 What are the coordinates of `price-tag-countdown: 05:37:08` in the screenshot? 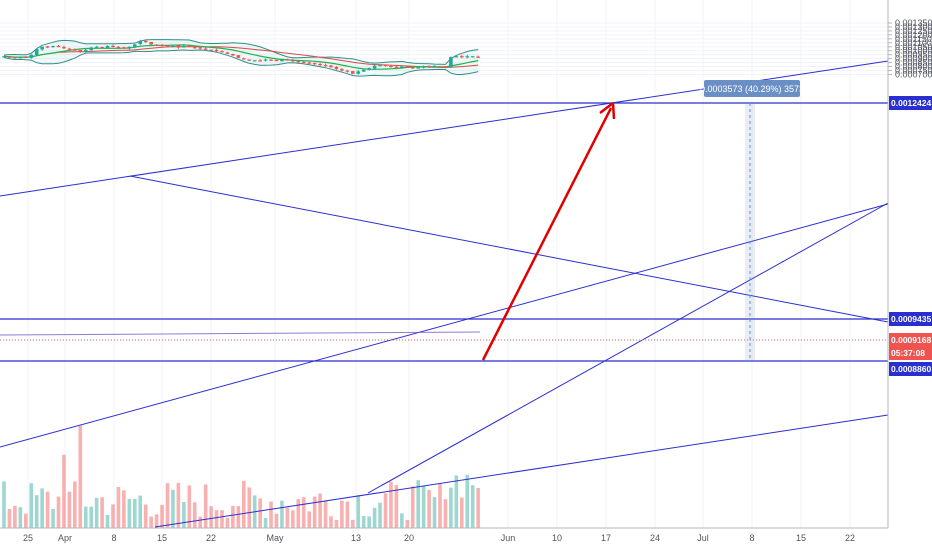 It's located at (910, 353).